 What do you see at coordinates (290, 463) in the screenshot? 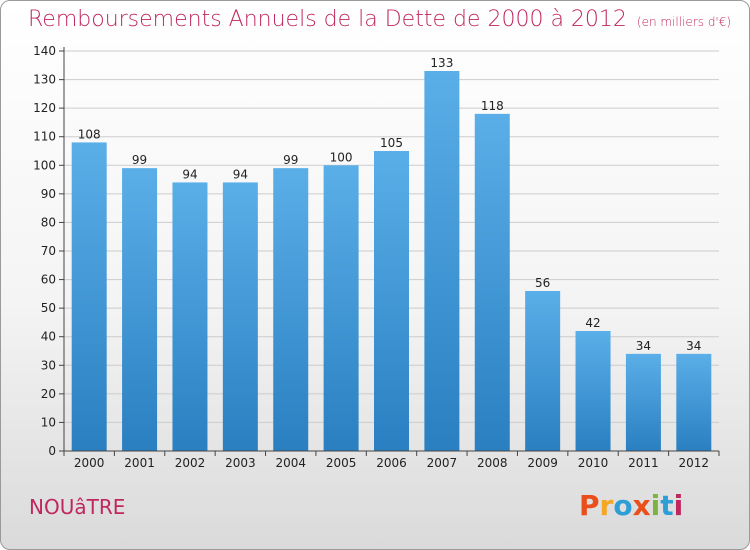
I see `x-tick-label-2004: 2004` at bounding box center [290, 463].